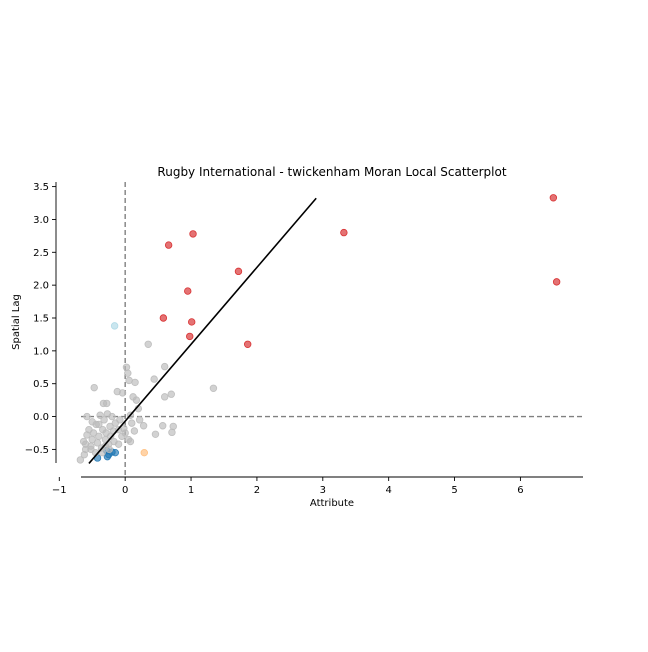  I want to click on data-point-hl, so click(144, 452).